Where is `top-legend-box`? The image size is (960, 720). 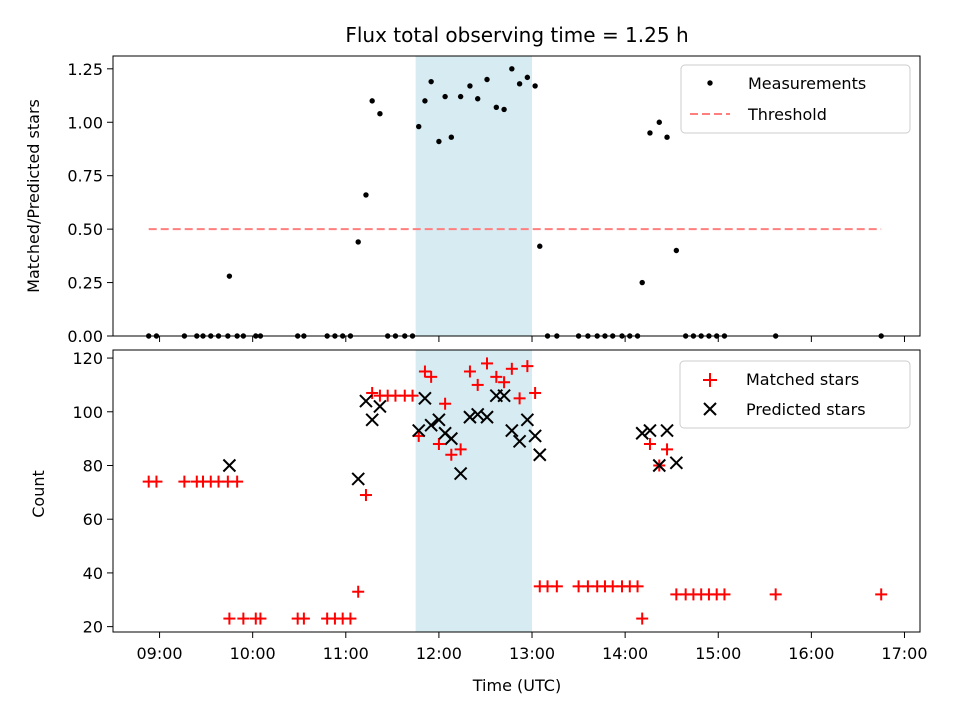
top-legend-box is located at coordinates (795, 99).